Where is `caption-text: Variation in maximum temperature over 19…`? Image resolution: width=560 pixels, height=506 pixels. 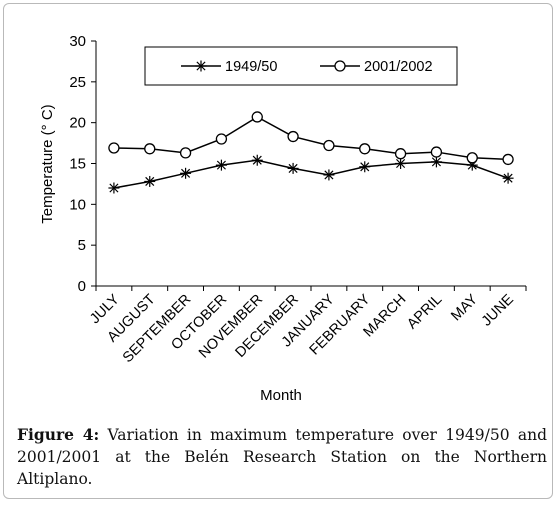
caption-text: Variation in maximum temperature over 19… is located at coordinates (282, 457).